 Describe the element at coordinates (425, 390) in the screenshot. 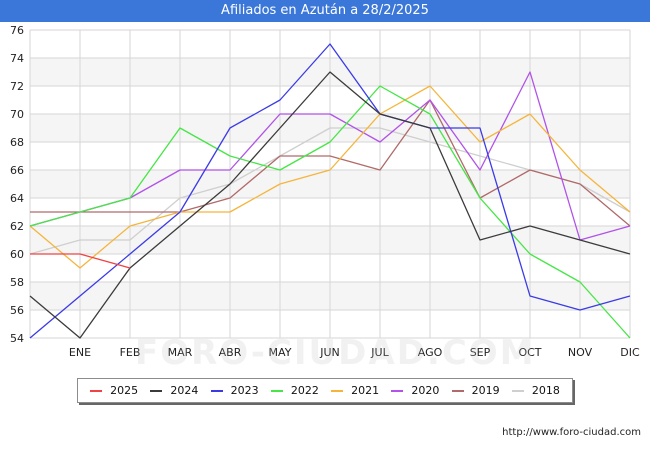

I see `legend-label: 2020` at that location.